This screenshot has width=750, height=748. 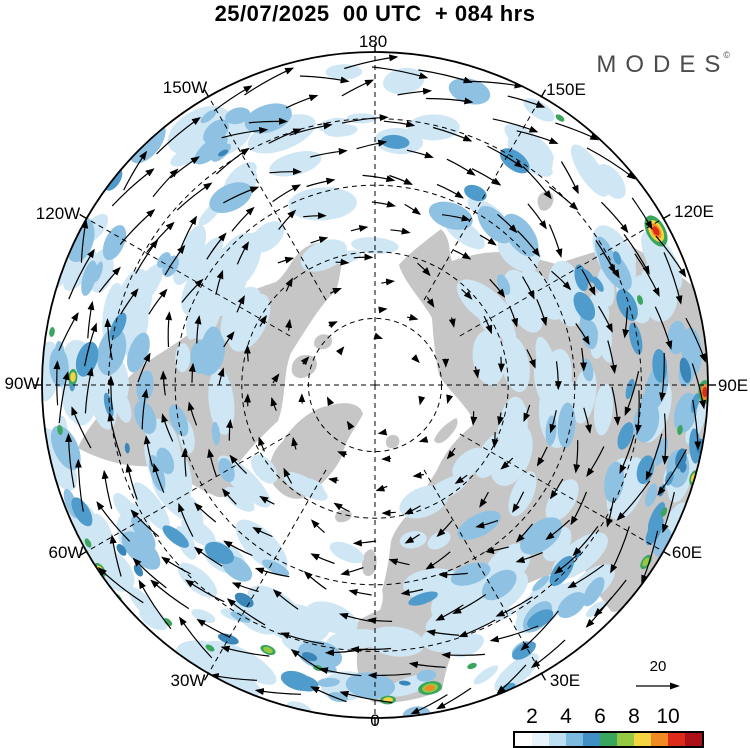 I want to click on longitude-label-120E: 120E, so click(x=694, y=212).